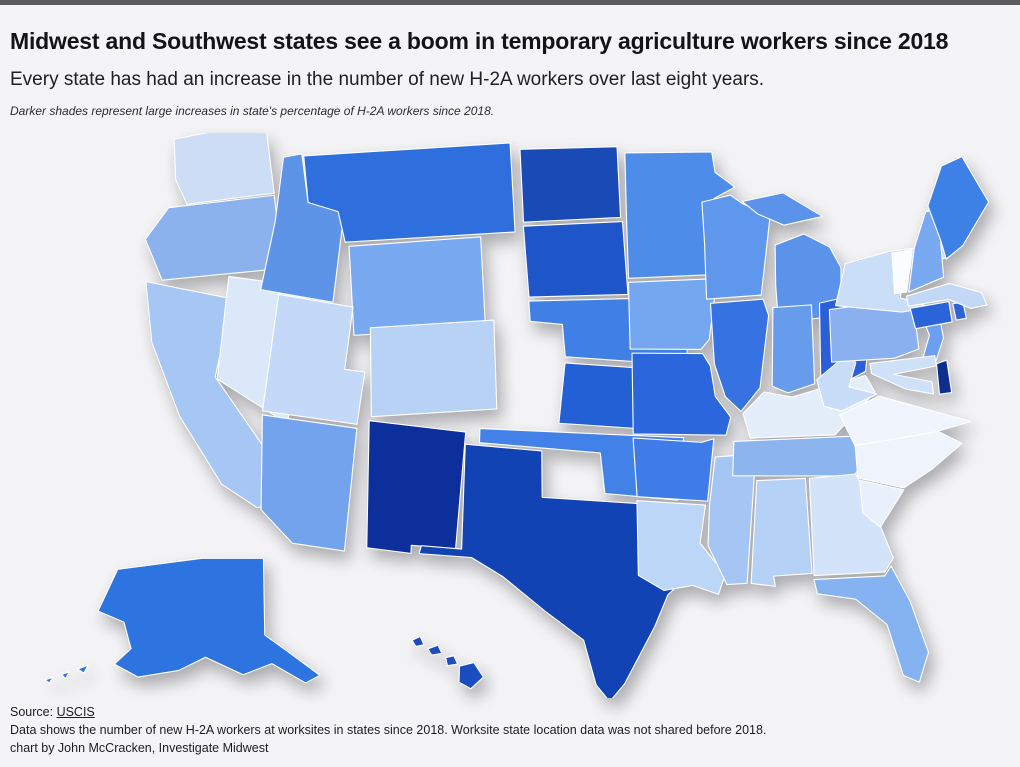 The height and width of the screenshot is (767, 1020). What do you see at coordinates (927, 250) in the screenshot?
I see `state-nh` at bounding box center [927, 250].